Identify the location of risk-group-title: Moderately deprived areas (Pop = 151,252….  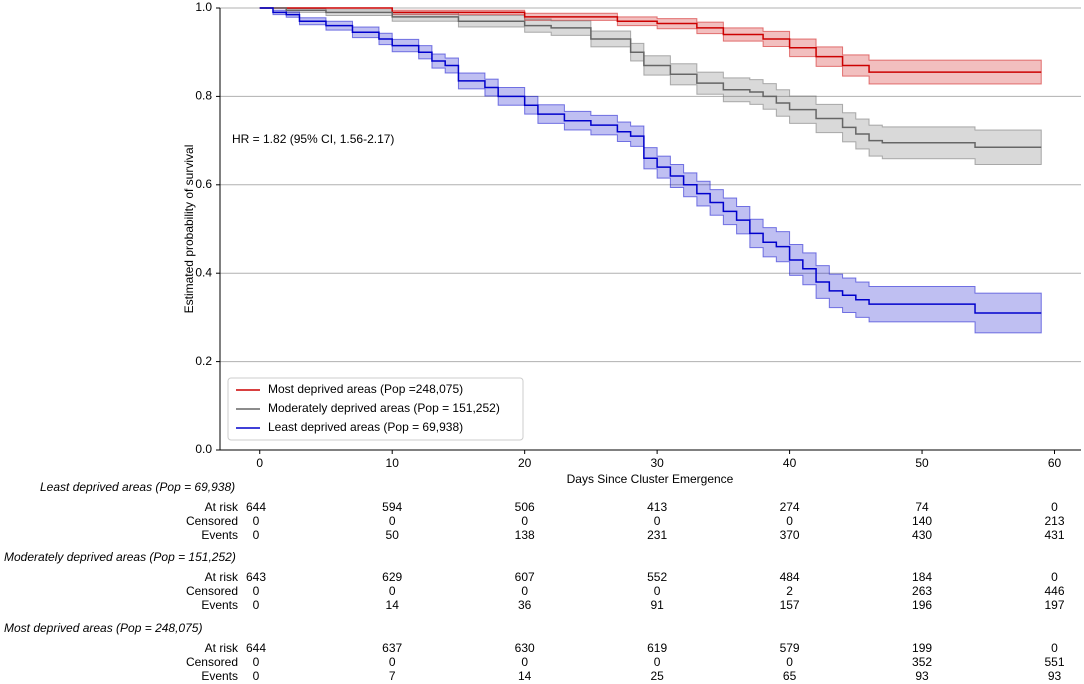
(120, 557).